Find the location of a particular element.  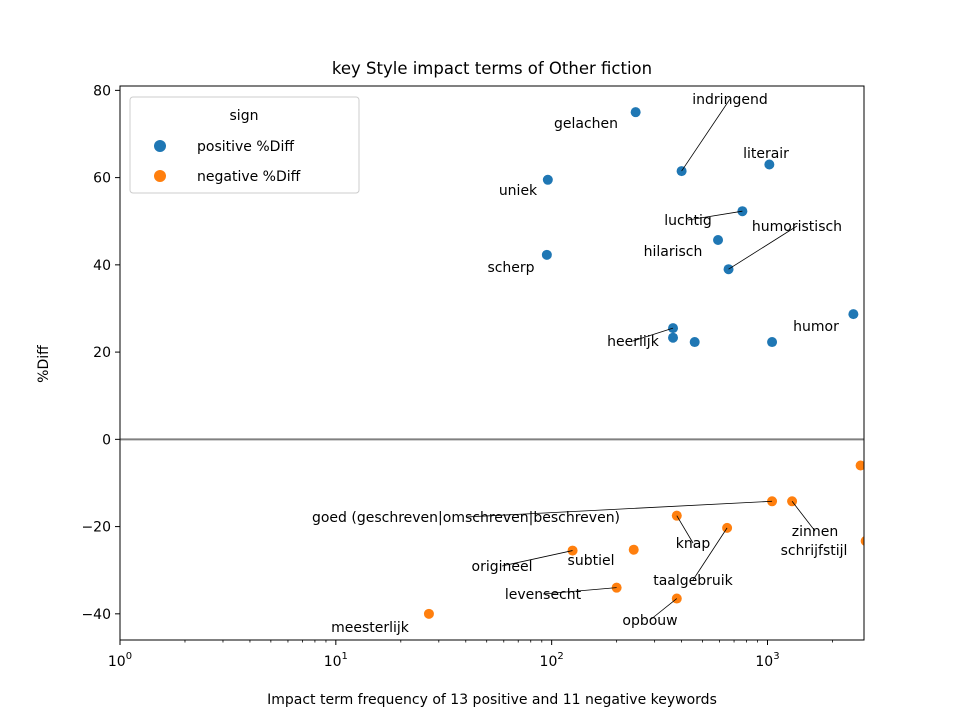

y-tick-label: 60 is located at coordinates (102, 179).